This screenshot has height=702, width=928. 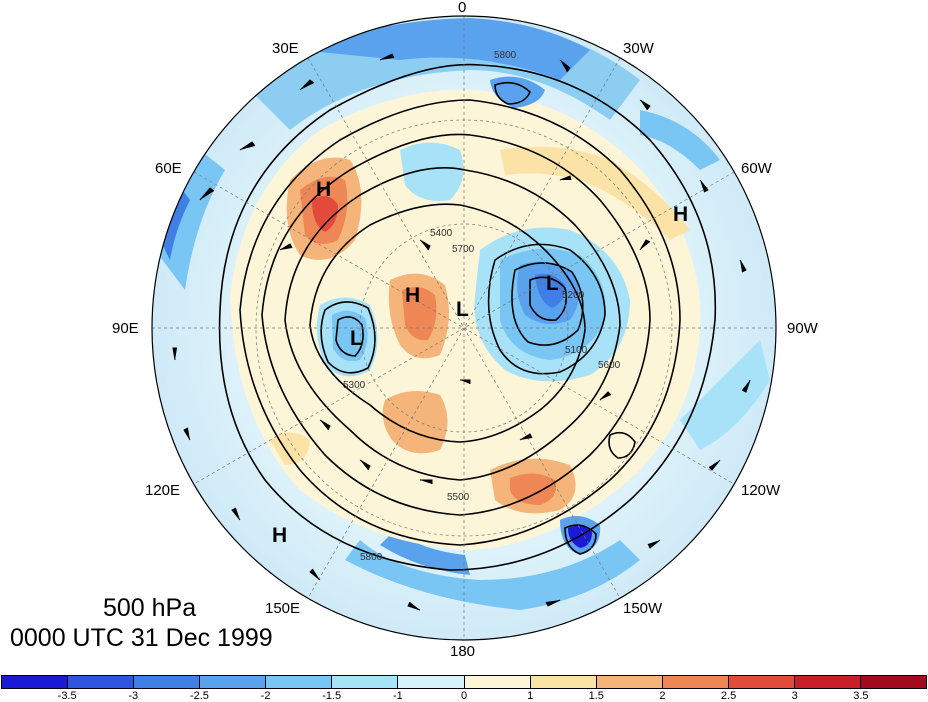 I want to click on lon-label-180: 180, so click(x=463, y=651).